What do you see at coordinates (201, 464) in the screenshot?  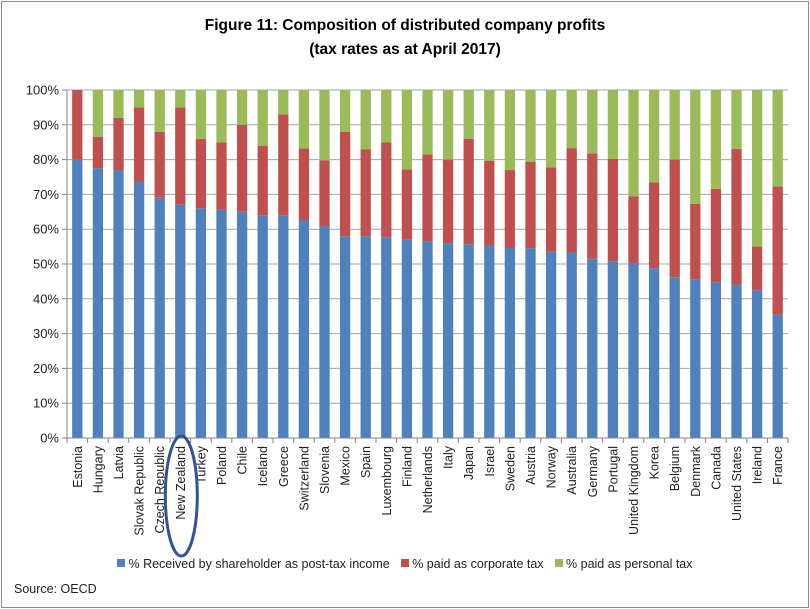 I see `x-tick-label: Turkey` at bounding box center [201, 464].